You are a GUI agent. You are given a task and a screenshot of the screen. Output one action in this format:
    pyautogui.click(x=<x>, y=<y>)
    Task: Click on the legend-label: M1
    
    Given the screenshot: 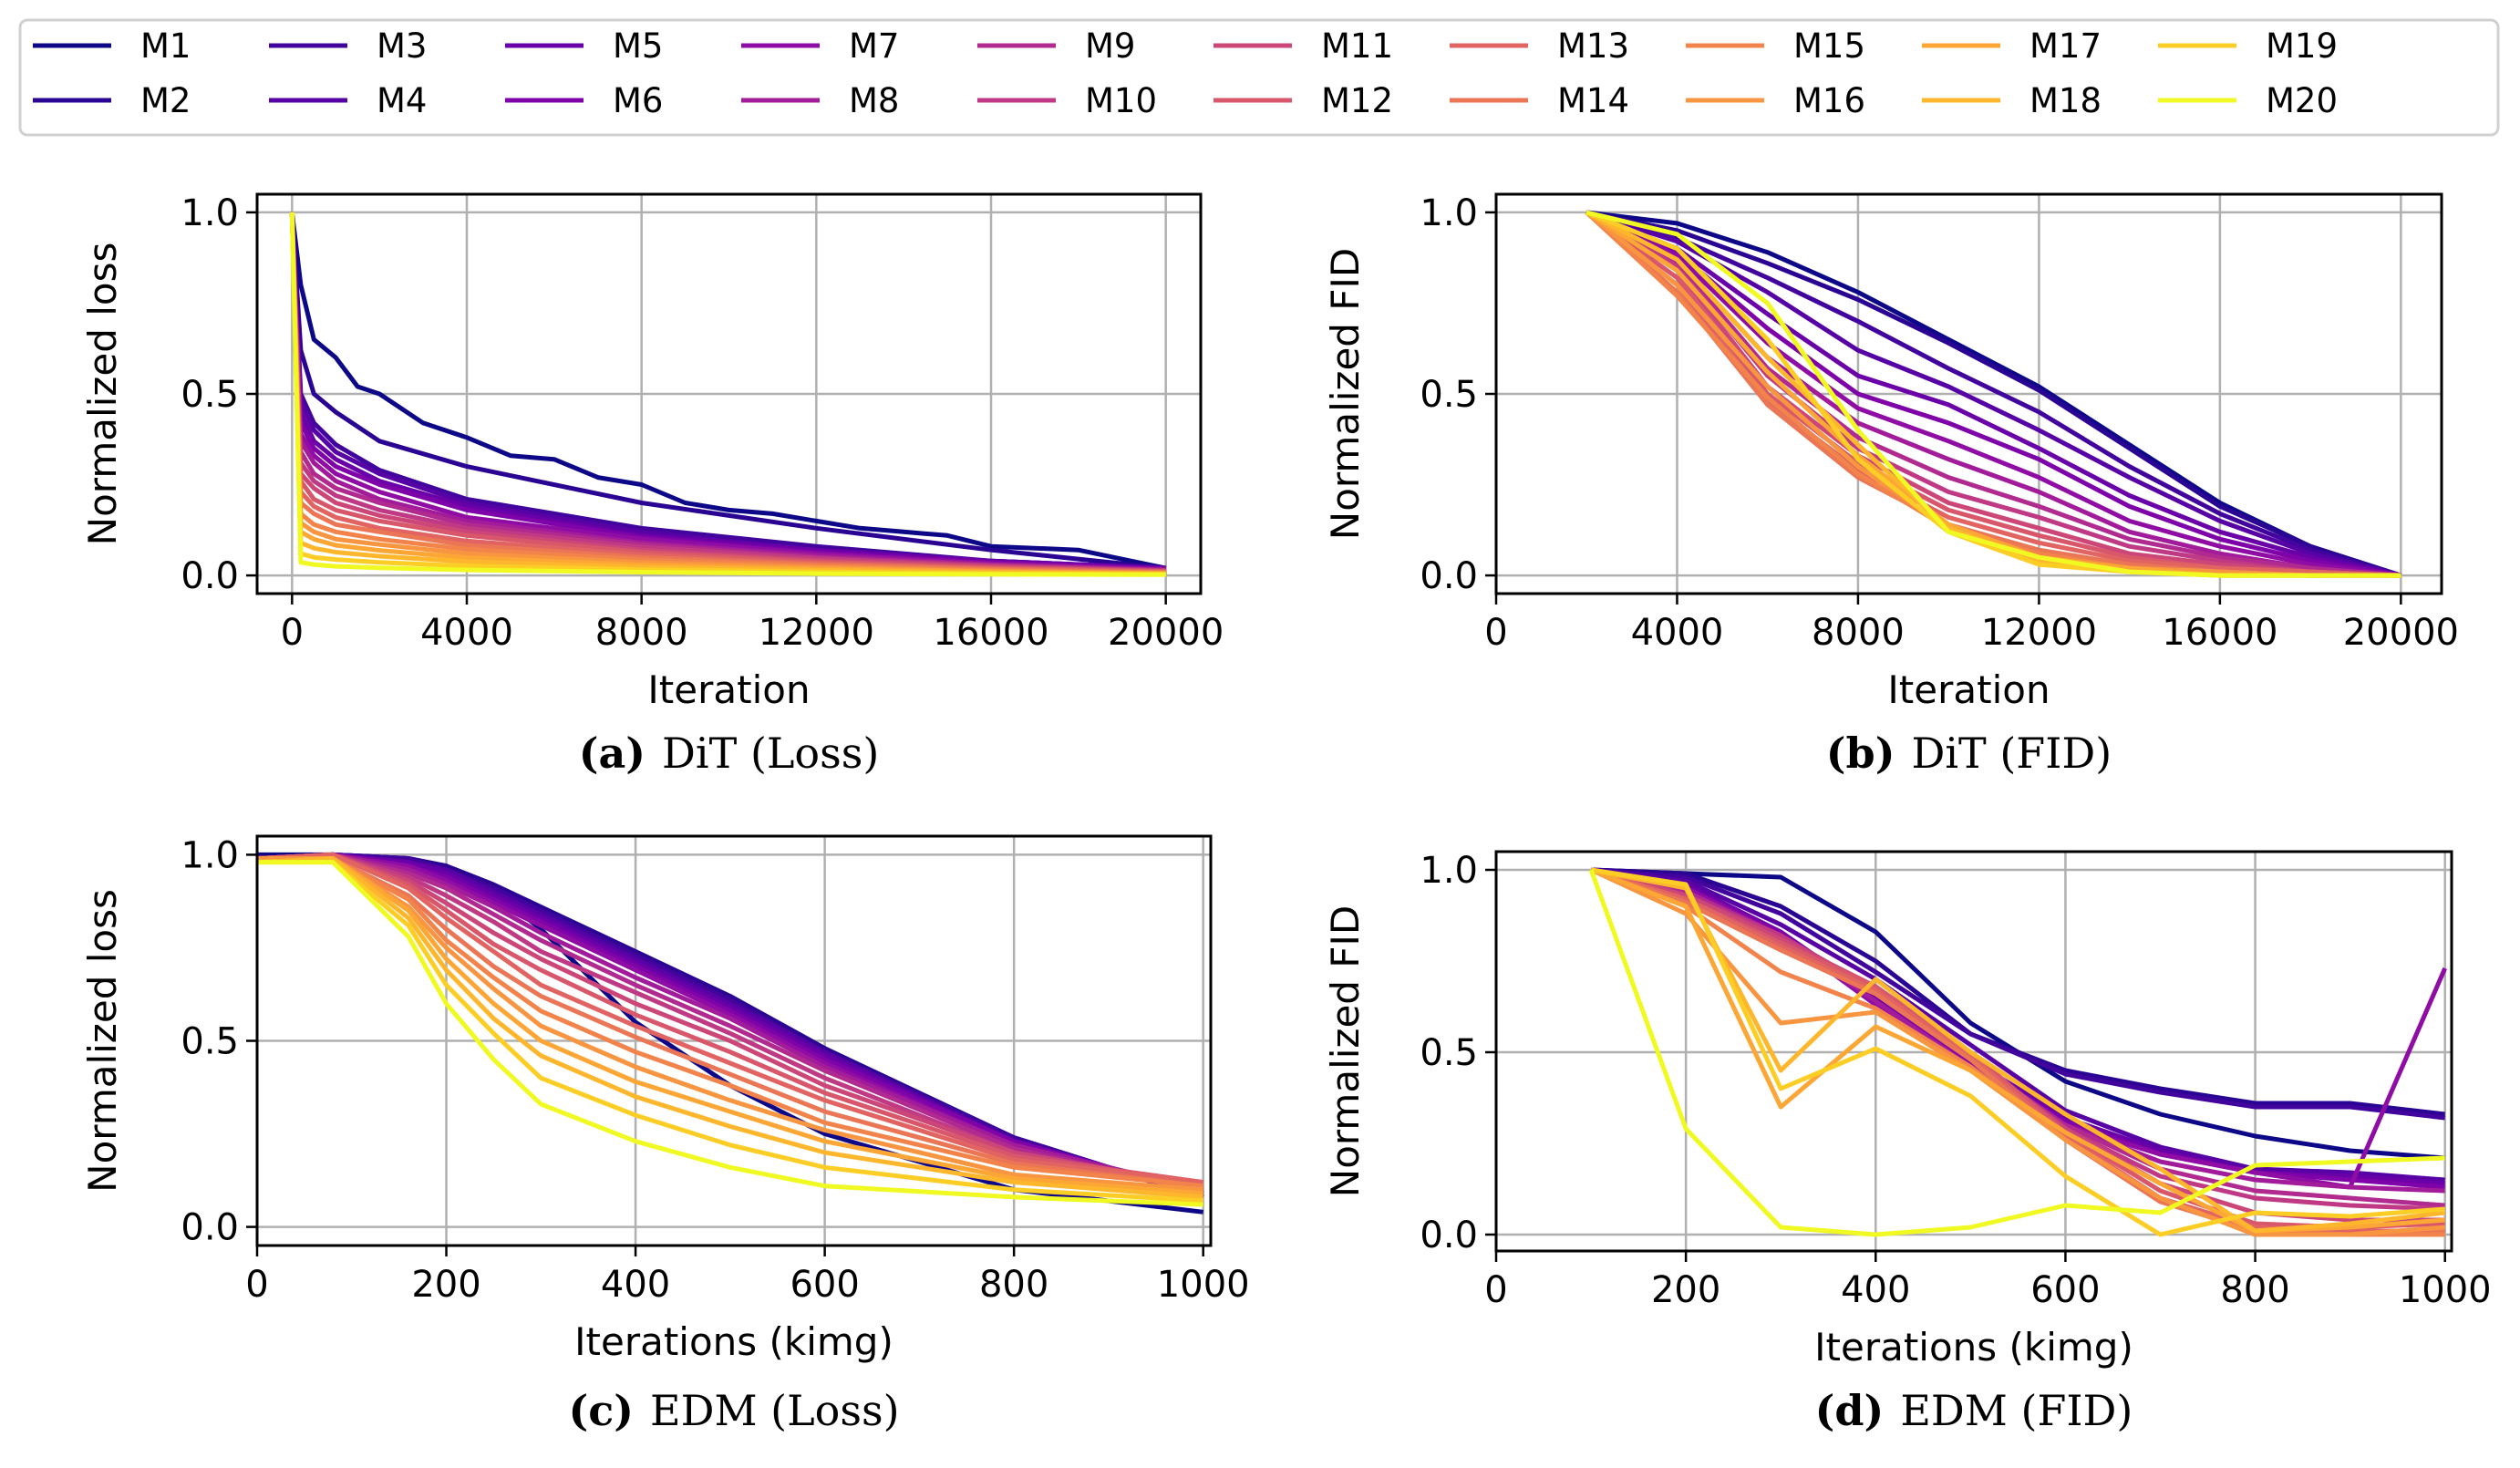 What is the action you would take?
    pyautogui.click(x=165, y=46)
    